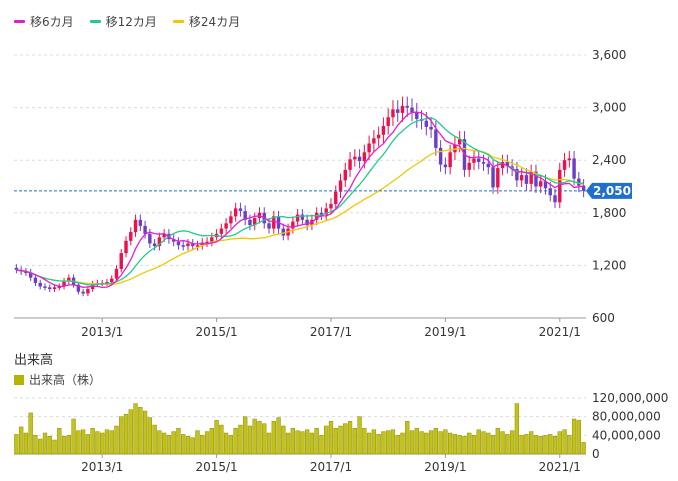  I want to click on legend-item-ma6: 移6カ月, so click(44, 21).